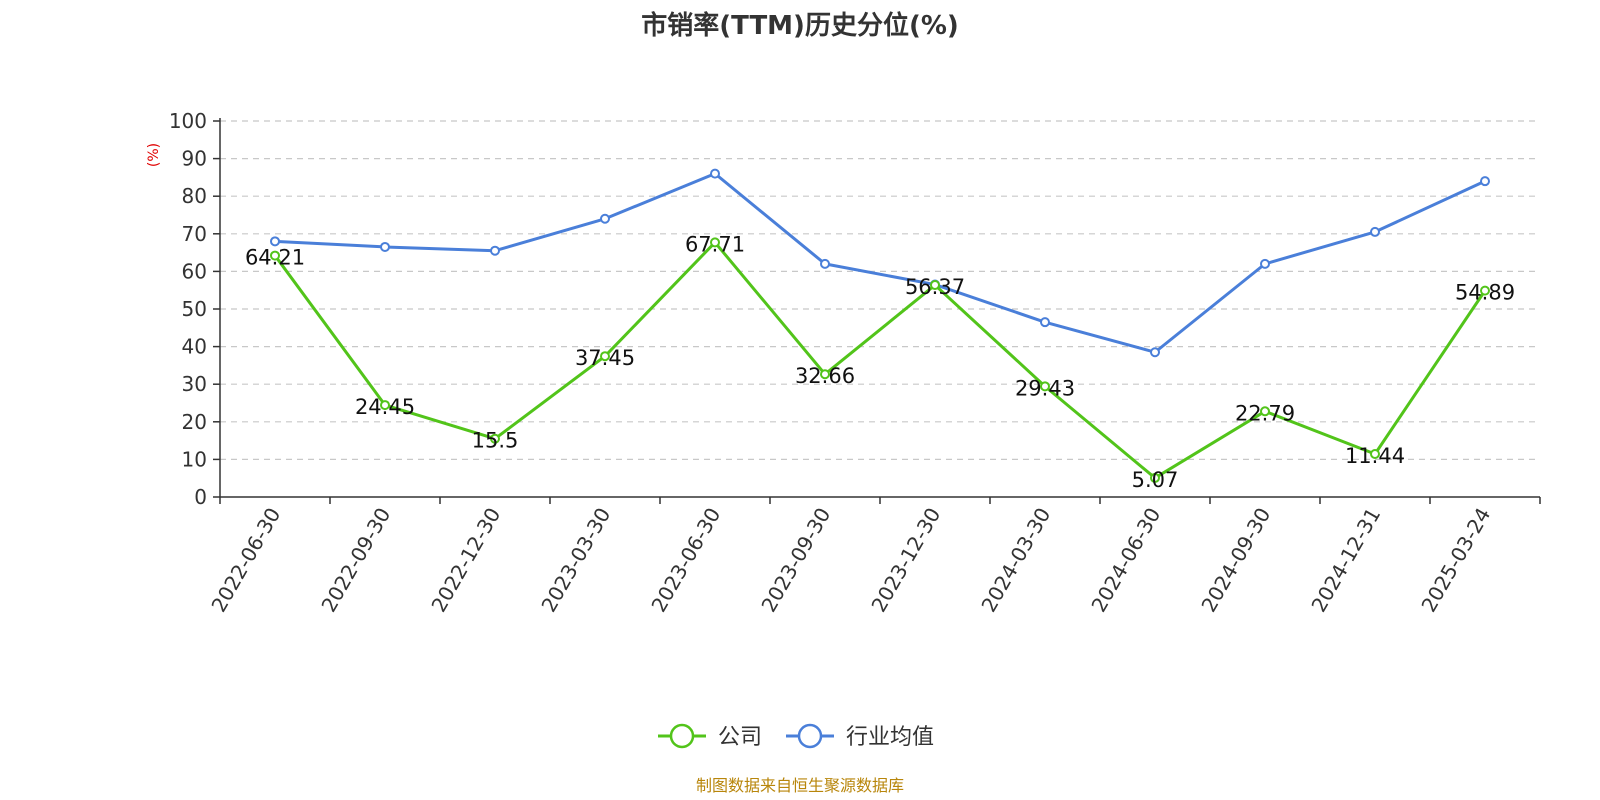  Describe the element at coordinates (800, 785) in the screenshot. I see `source-note: 制图数据来自恒生聚源数据库` at that location.